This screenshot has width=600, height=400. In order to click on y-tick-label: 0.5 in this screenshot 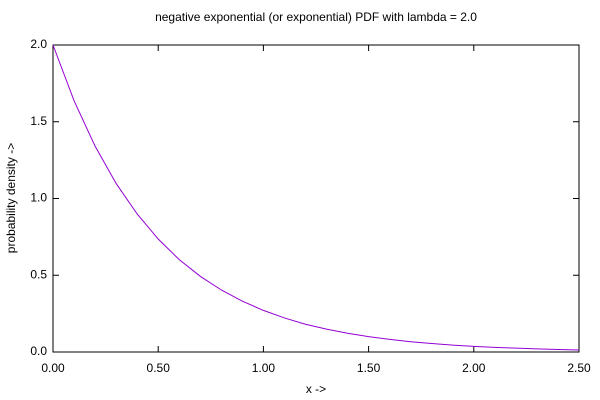, I will do `click(38, 274)`.